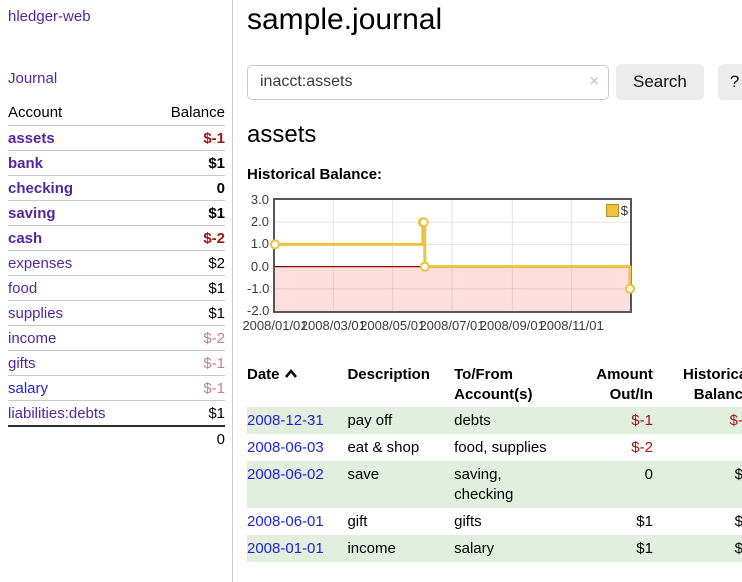 This screenshot has width=742, height=582. I want to click on transaction-row: 2008-01-01 income salary $1 $1, so click(494, 548).